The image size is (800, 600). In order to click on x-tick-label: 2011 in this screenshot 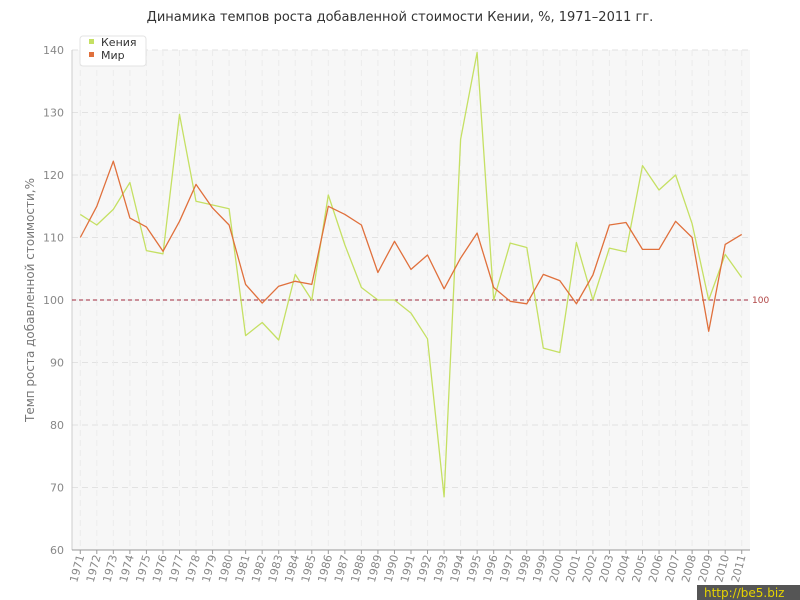, I will do `click(739, 568)`.